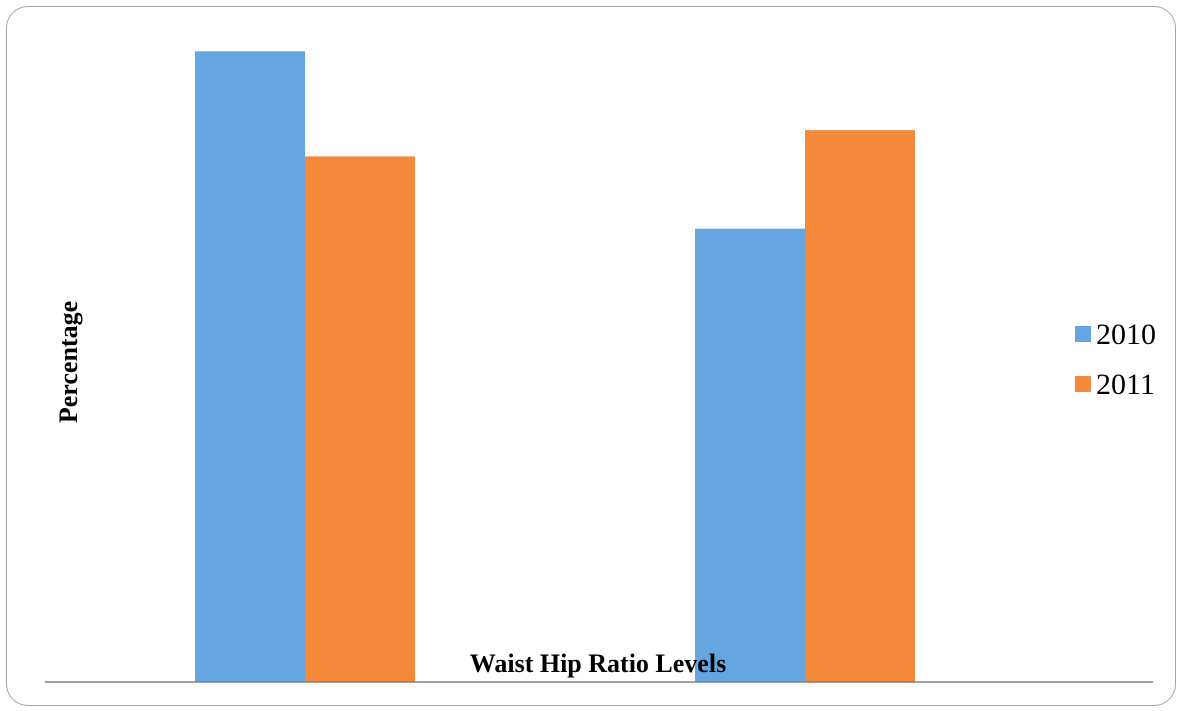 Image resolution: width=1182 pixels, height=711 pixels. Describe the element at coordinates (1126, 334) in the screenshot. I see `legend-label-2010: 2010` at that location.